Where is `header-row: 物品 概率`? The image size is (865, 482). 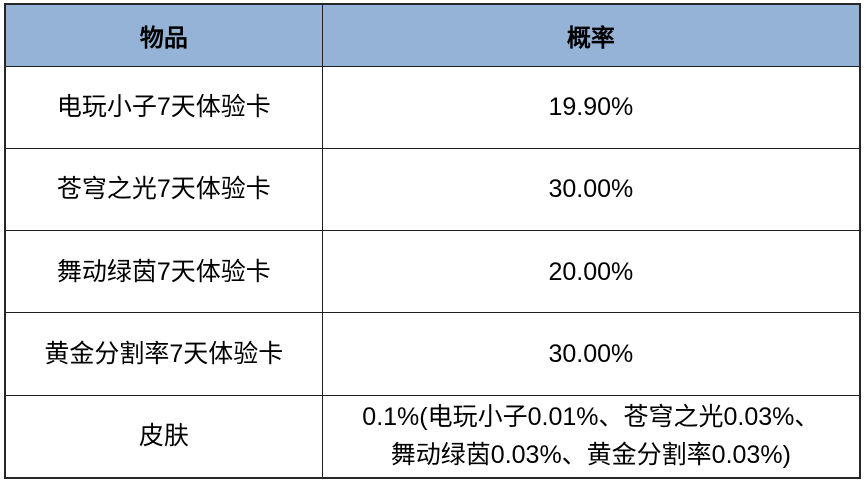
header-row: 物品 概率 is located at coordinates (432, 35).